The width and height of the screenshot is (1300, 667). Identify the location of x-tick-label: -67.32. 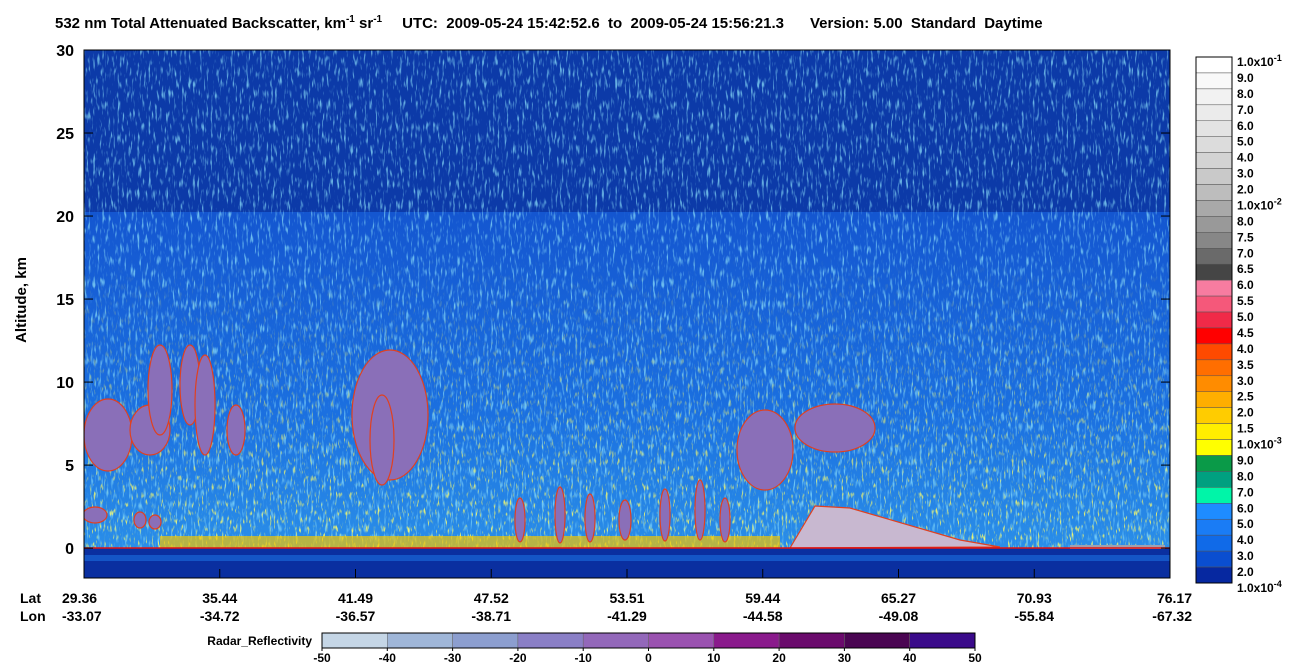
(1172, 616).